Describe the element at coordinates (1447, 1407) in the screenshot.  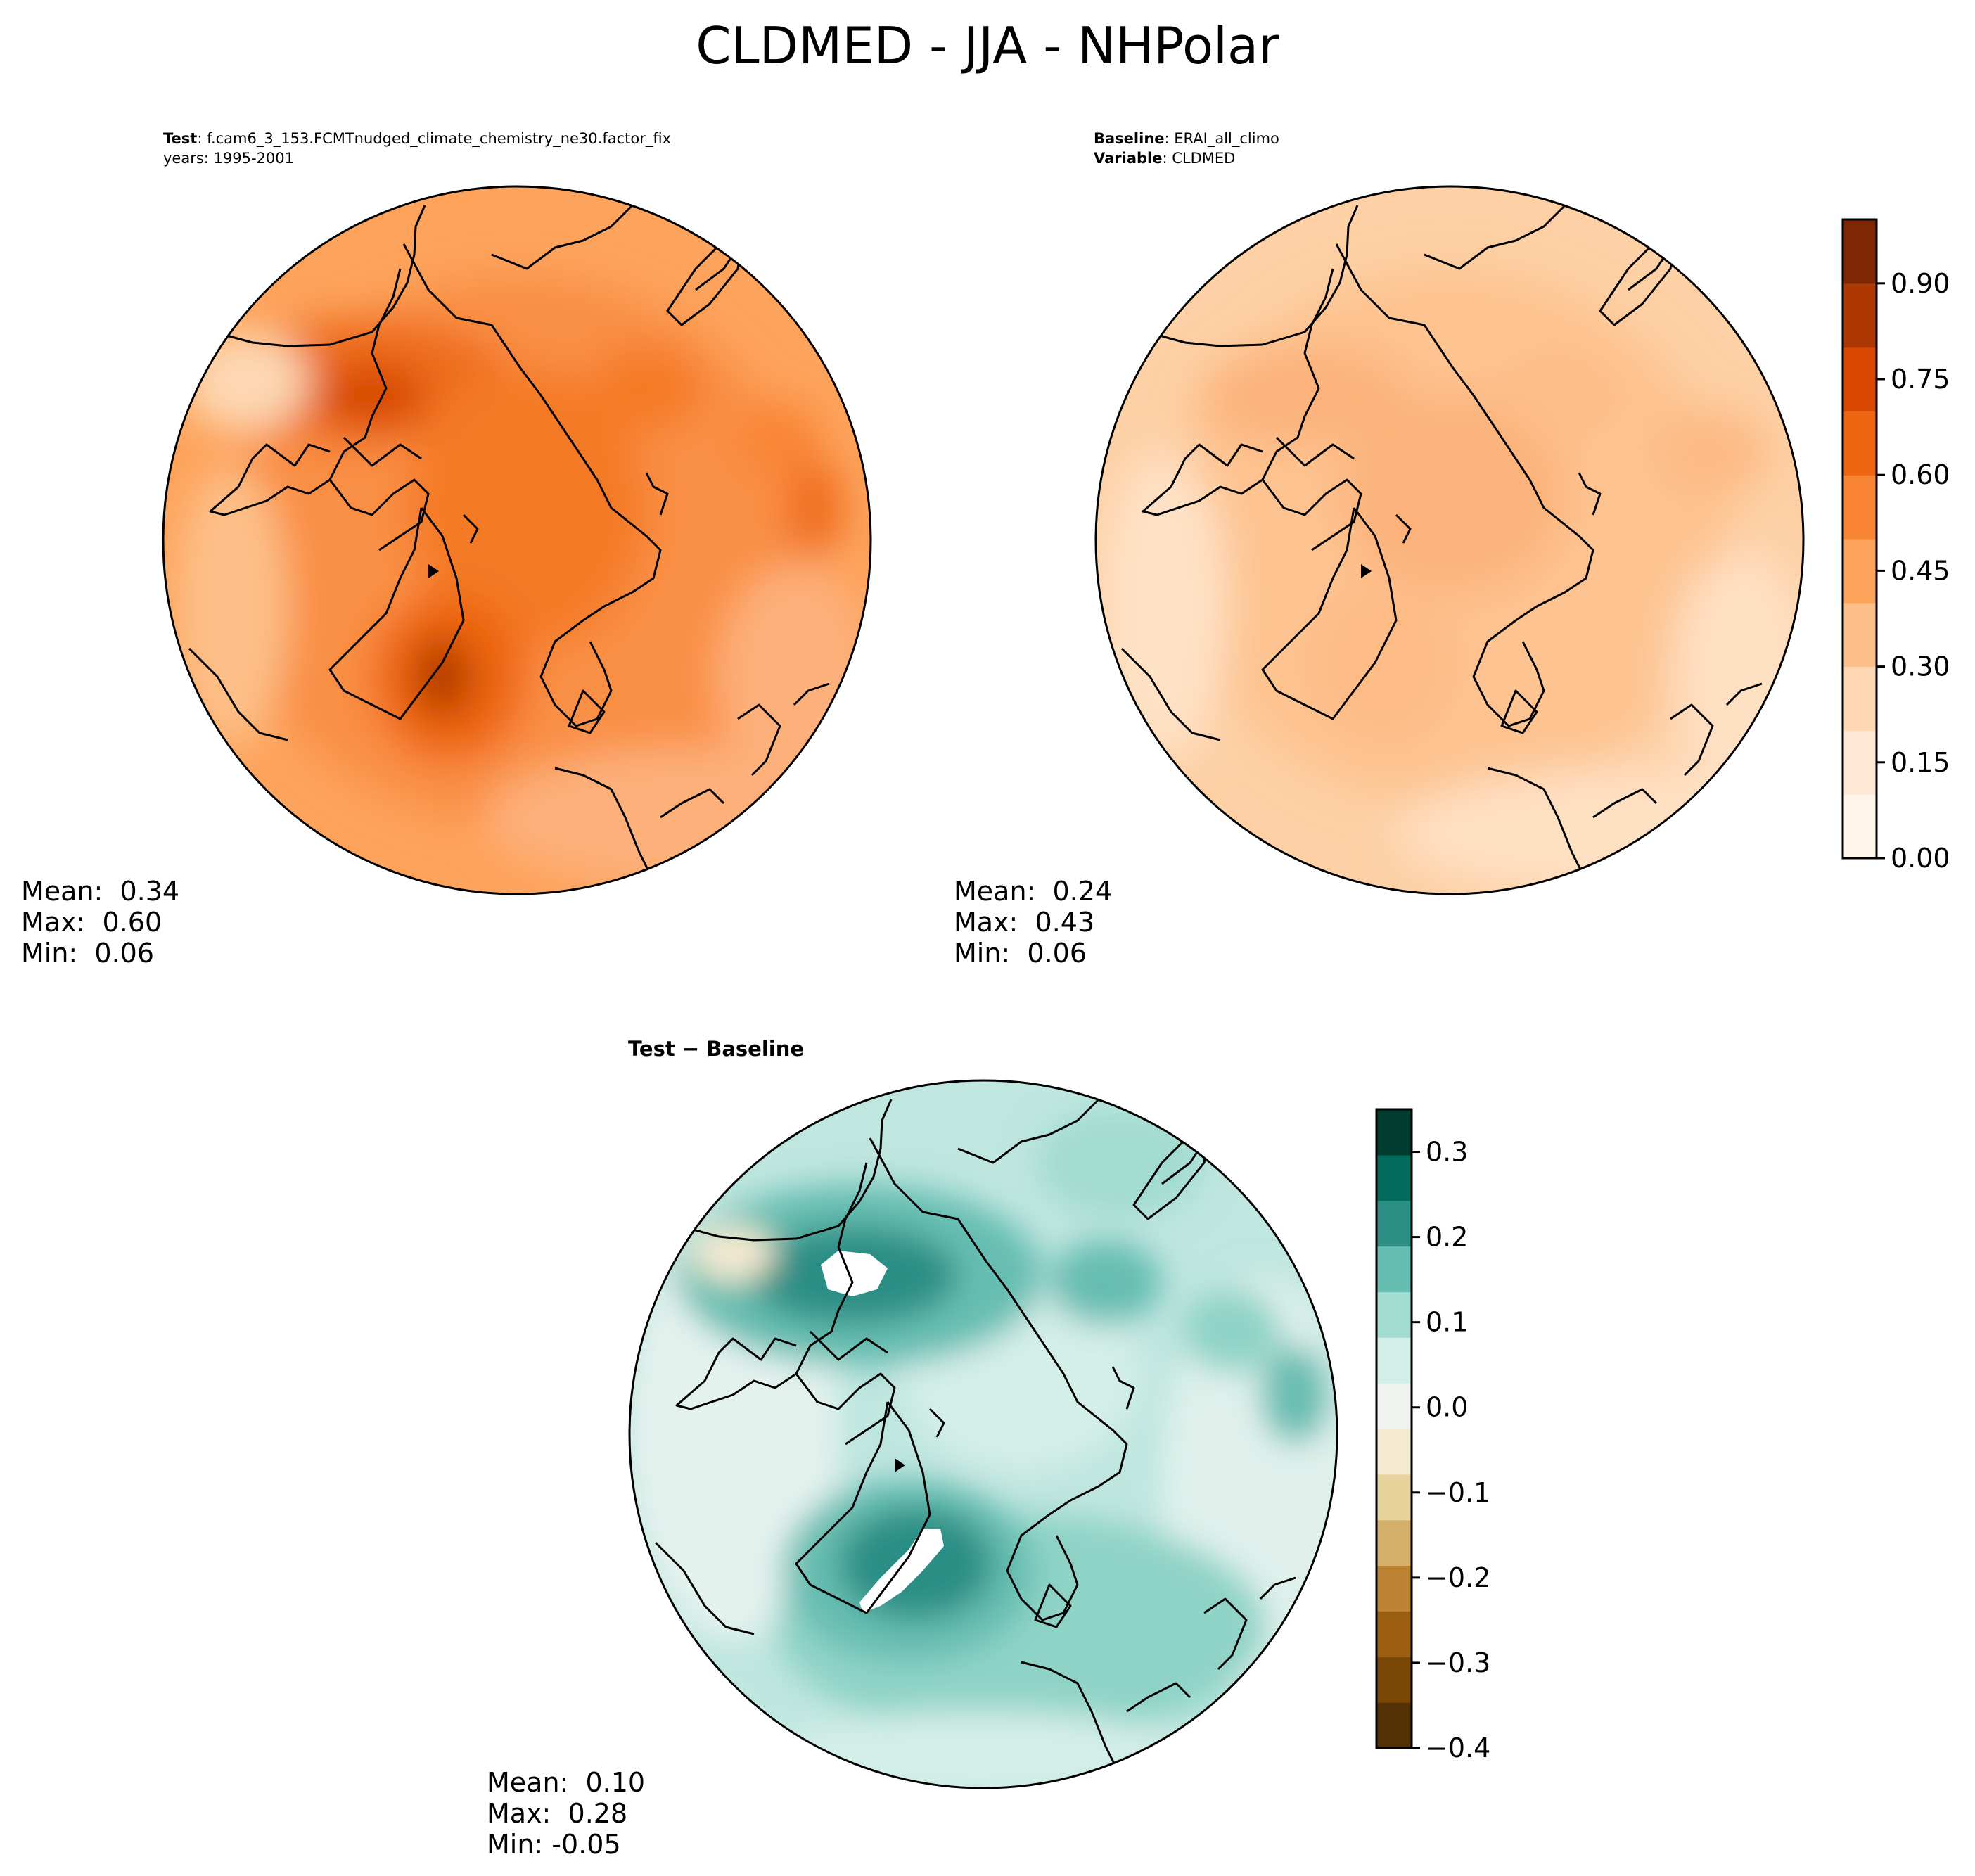
I see `difference-colorbar-tick-label: 0.0` at that location.